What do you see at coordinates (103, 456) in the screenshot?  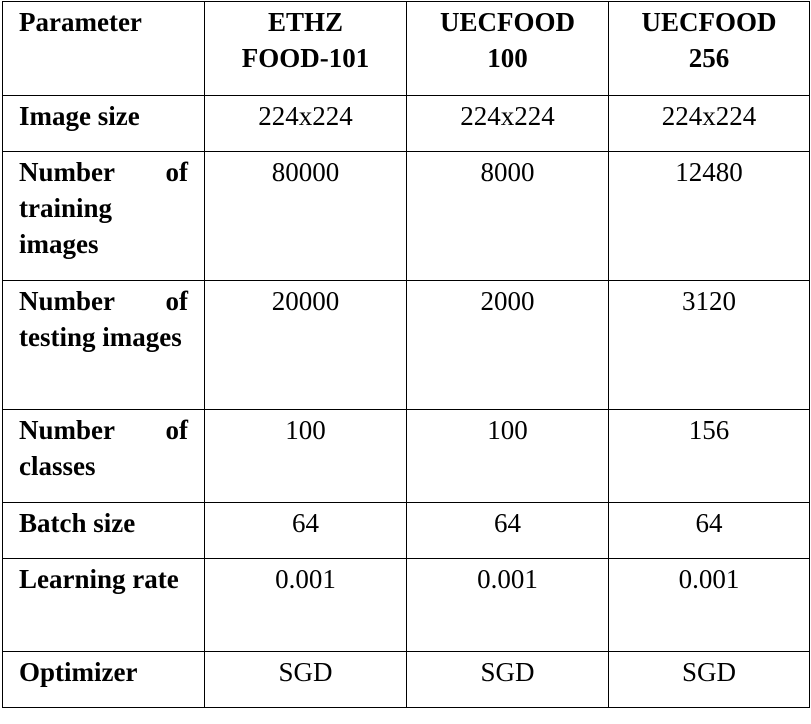 I see `row-label: Number of classes` at bounding box center [103, 456].